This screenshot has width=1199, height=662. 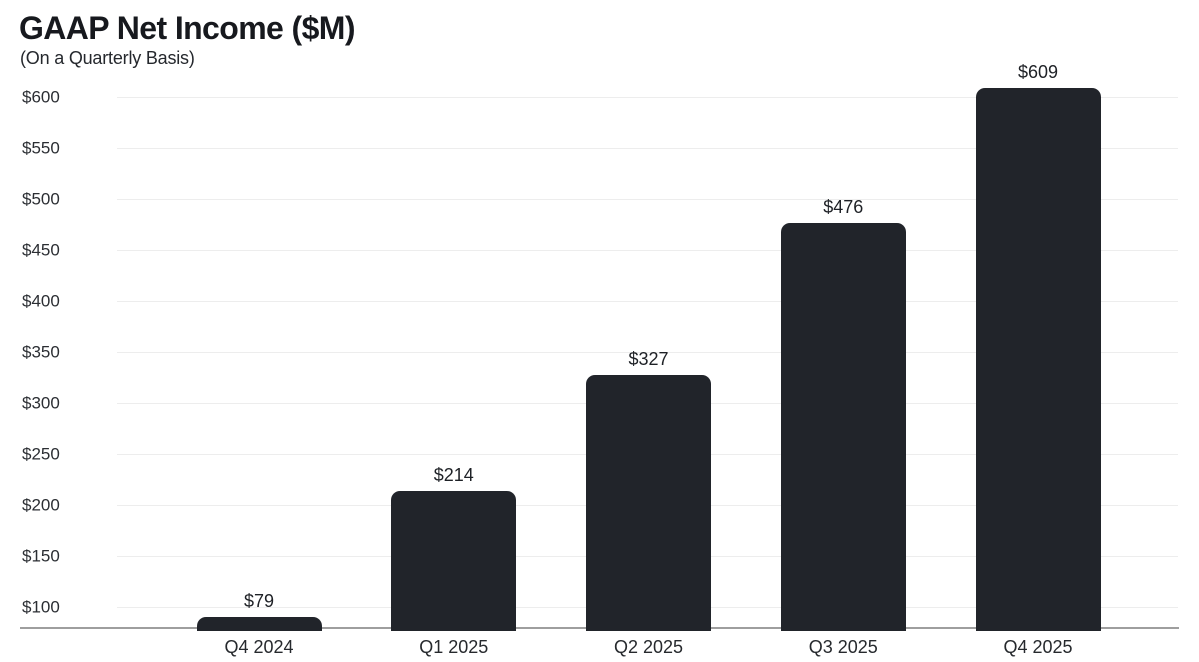 What do you see at coordinates (1038, 71) in the screenshot?
I see `bar-value-label: $609` at bounding box center [1038, 71].